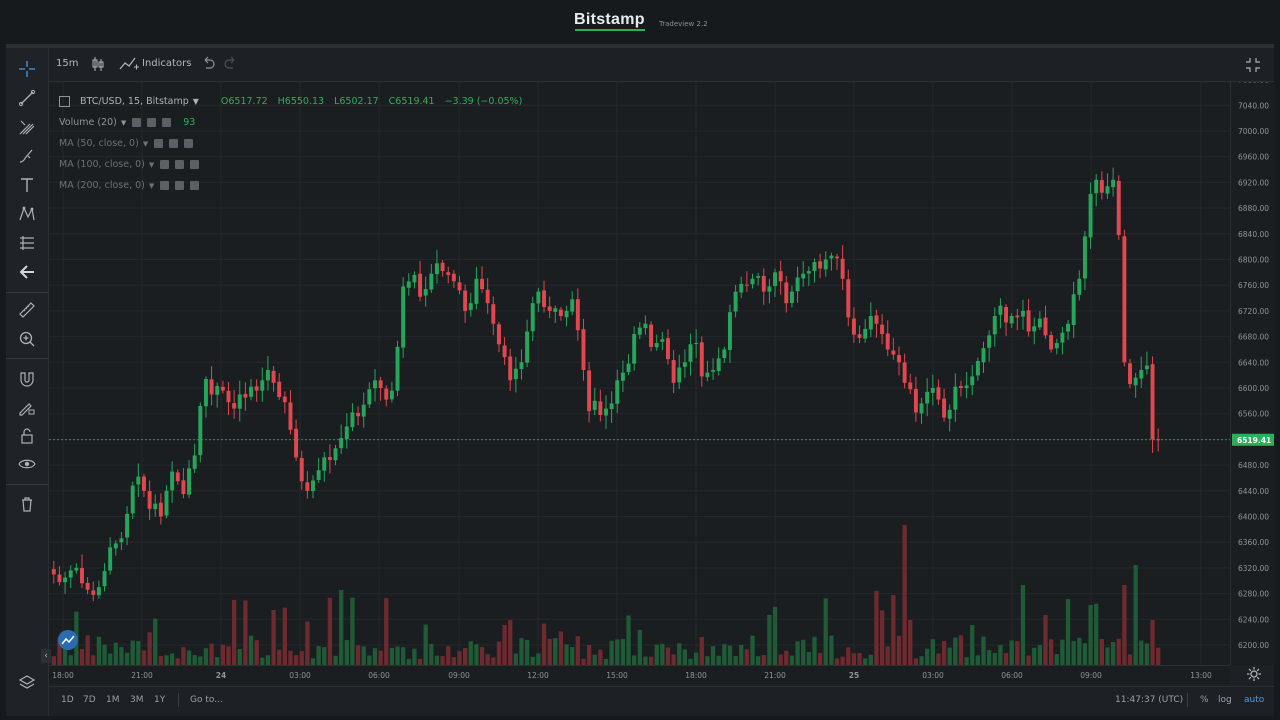 The width and height of the screenshot is (1280, 720). What do you see at coordinates (1204, 700) in the screenshot?
I see `percent-toggle: %` at bounding box center [1204, 700].